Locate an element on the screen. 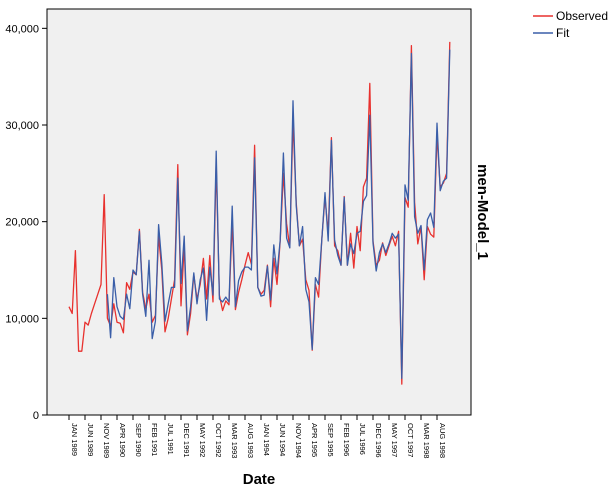 The image size is (616, 491). x-tick-label: DEC 1991 is located at coordinates (186, 440).